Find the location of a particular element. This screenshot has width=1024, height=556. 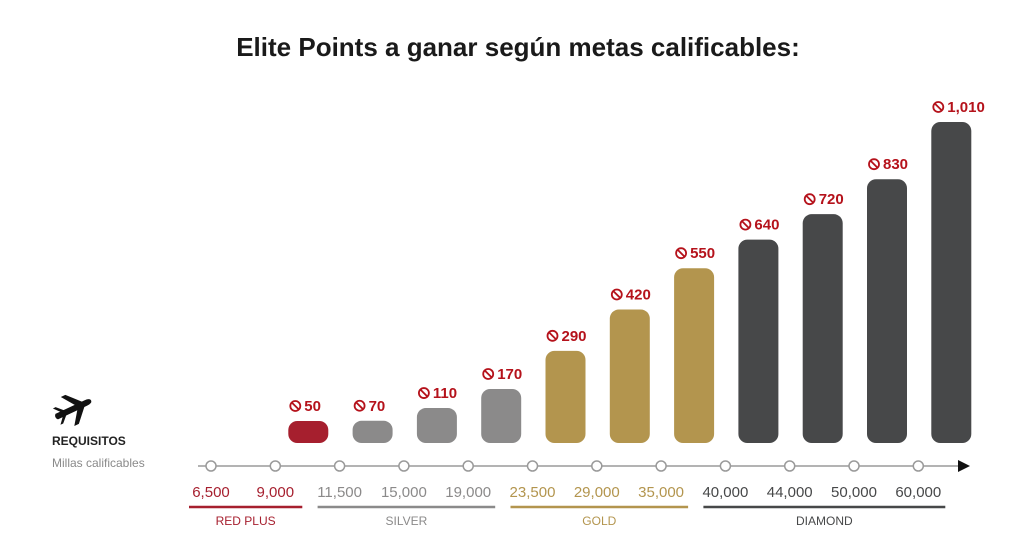

requirements-title: REQUISITOS is located at coordinates (89, 441).